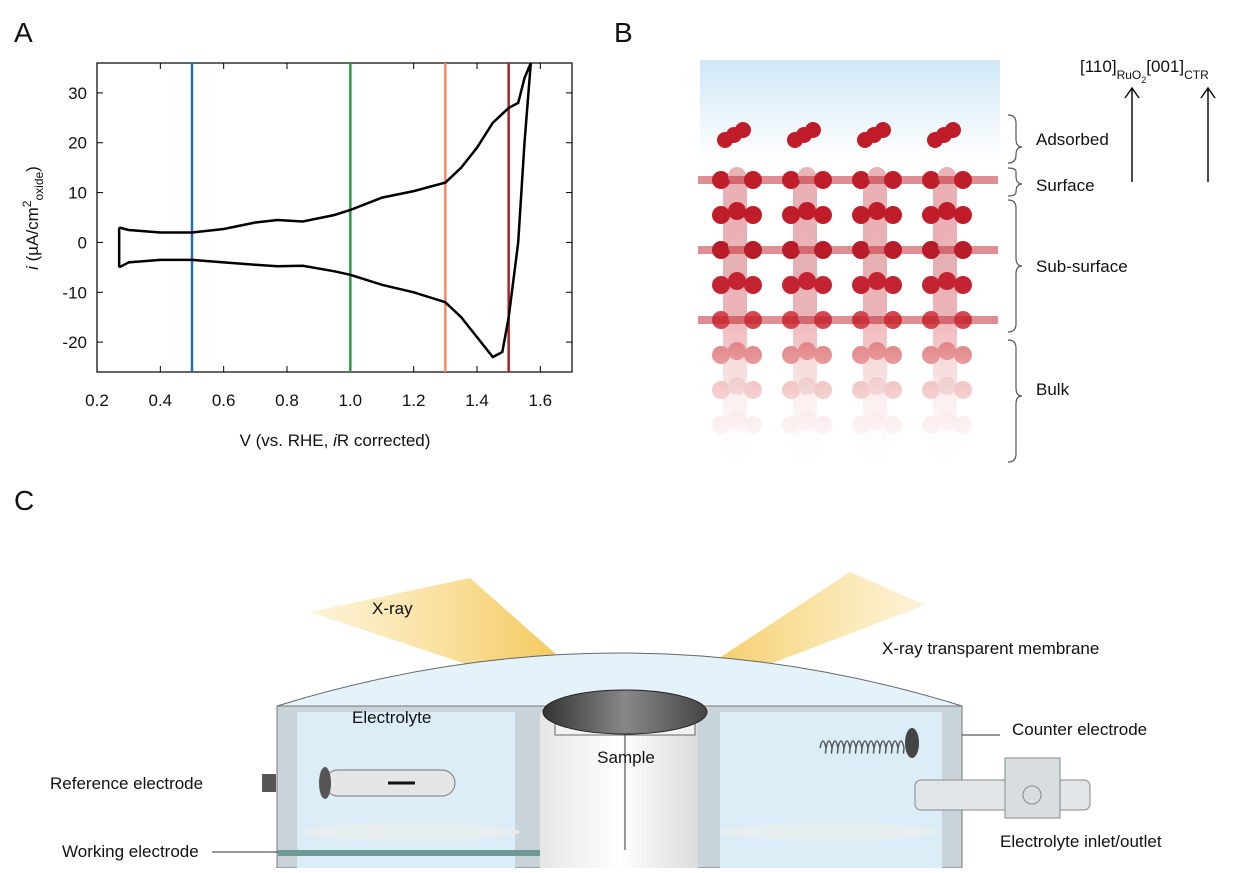 Image resolution: width=1255 pixels, height=873 pixels. Describe the element at coordinates (849, 395) in the screenshot. I see `fade` at that location.